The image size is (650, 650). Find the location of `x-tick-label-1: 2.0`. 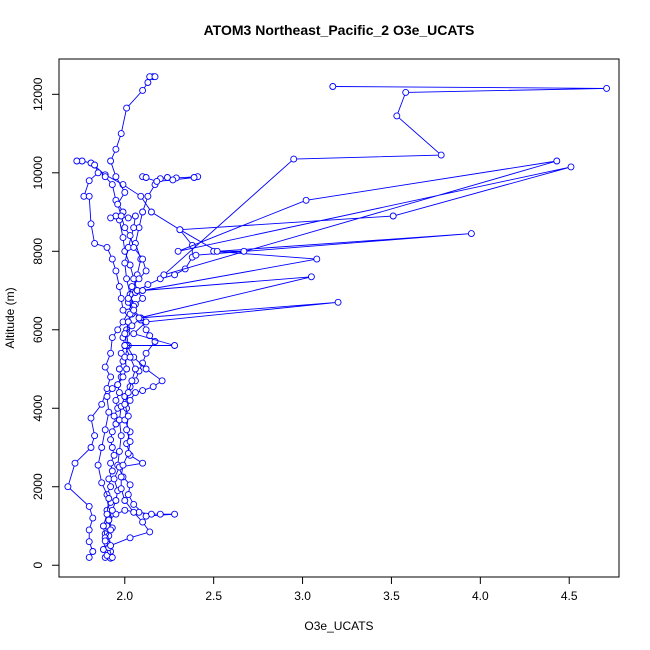

x-tick-label-1: 2.0 is located at coordinates (124, 596).